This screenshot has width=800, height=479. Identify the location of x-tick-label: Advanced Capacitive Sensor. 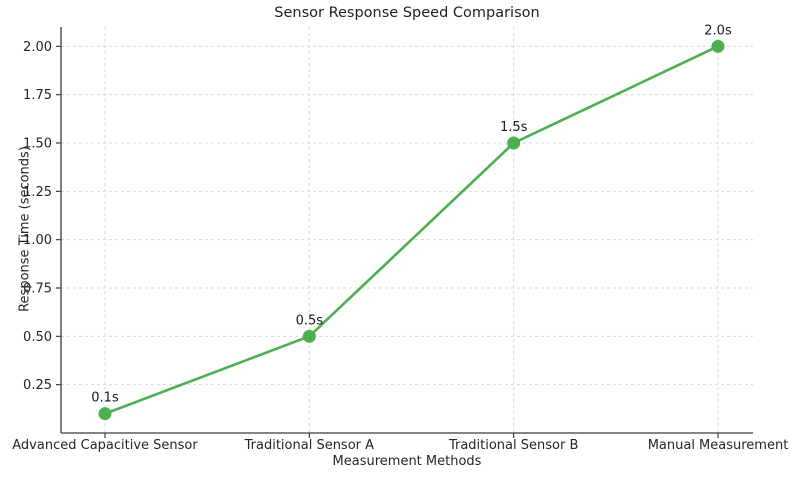
(105, 445).